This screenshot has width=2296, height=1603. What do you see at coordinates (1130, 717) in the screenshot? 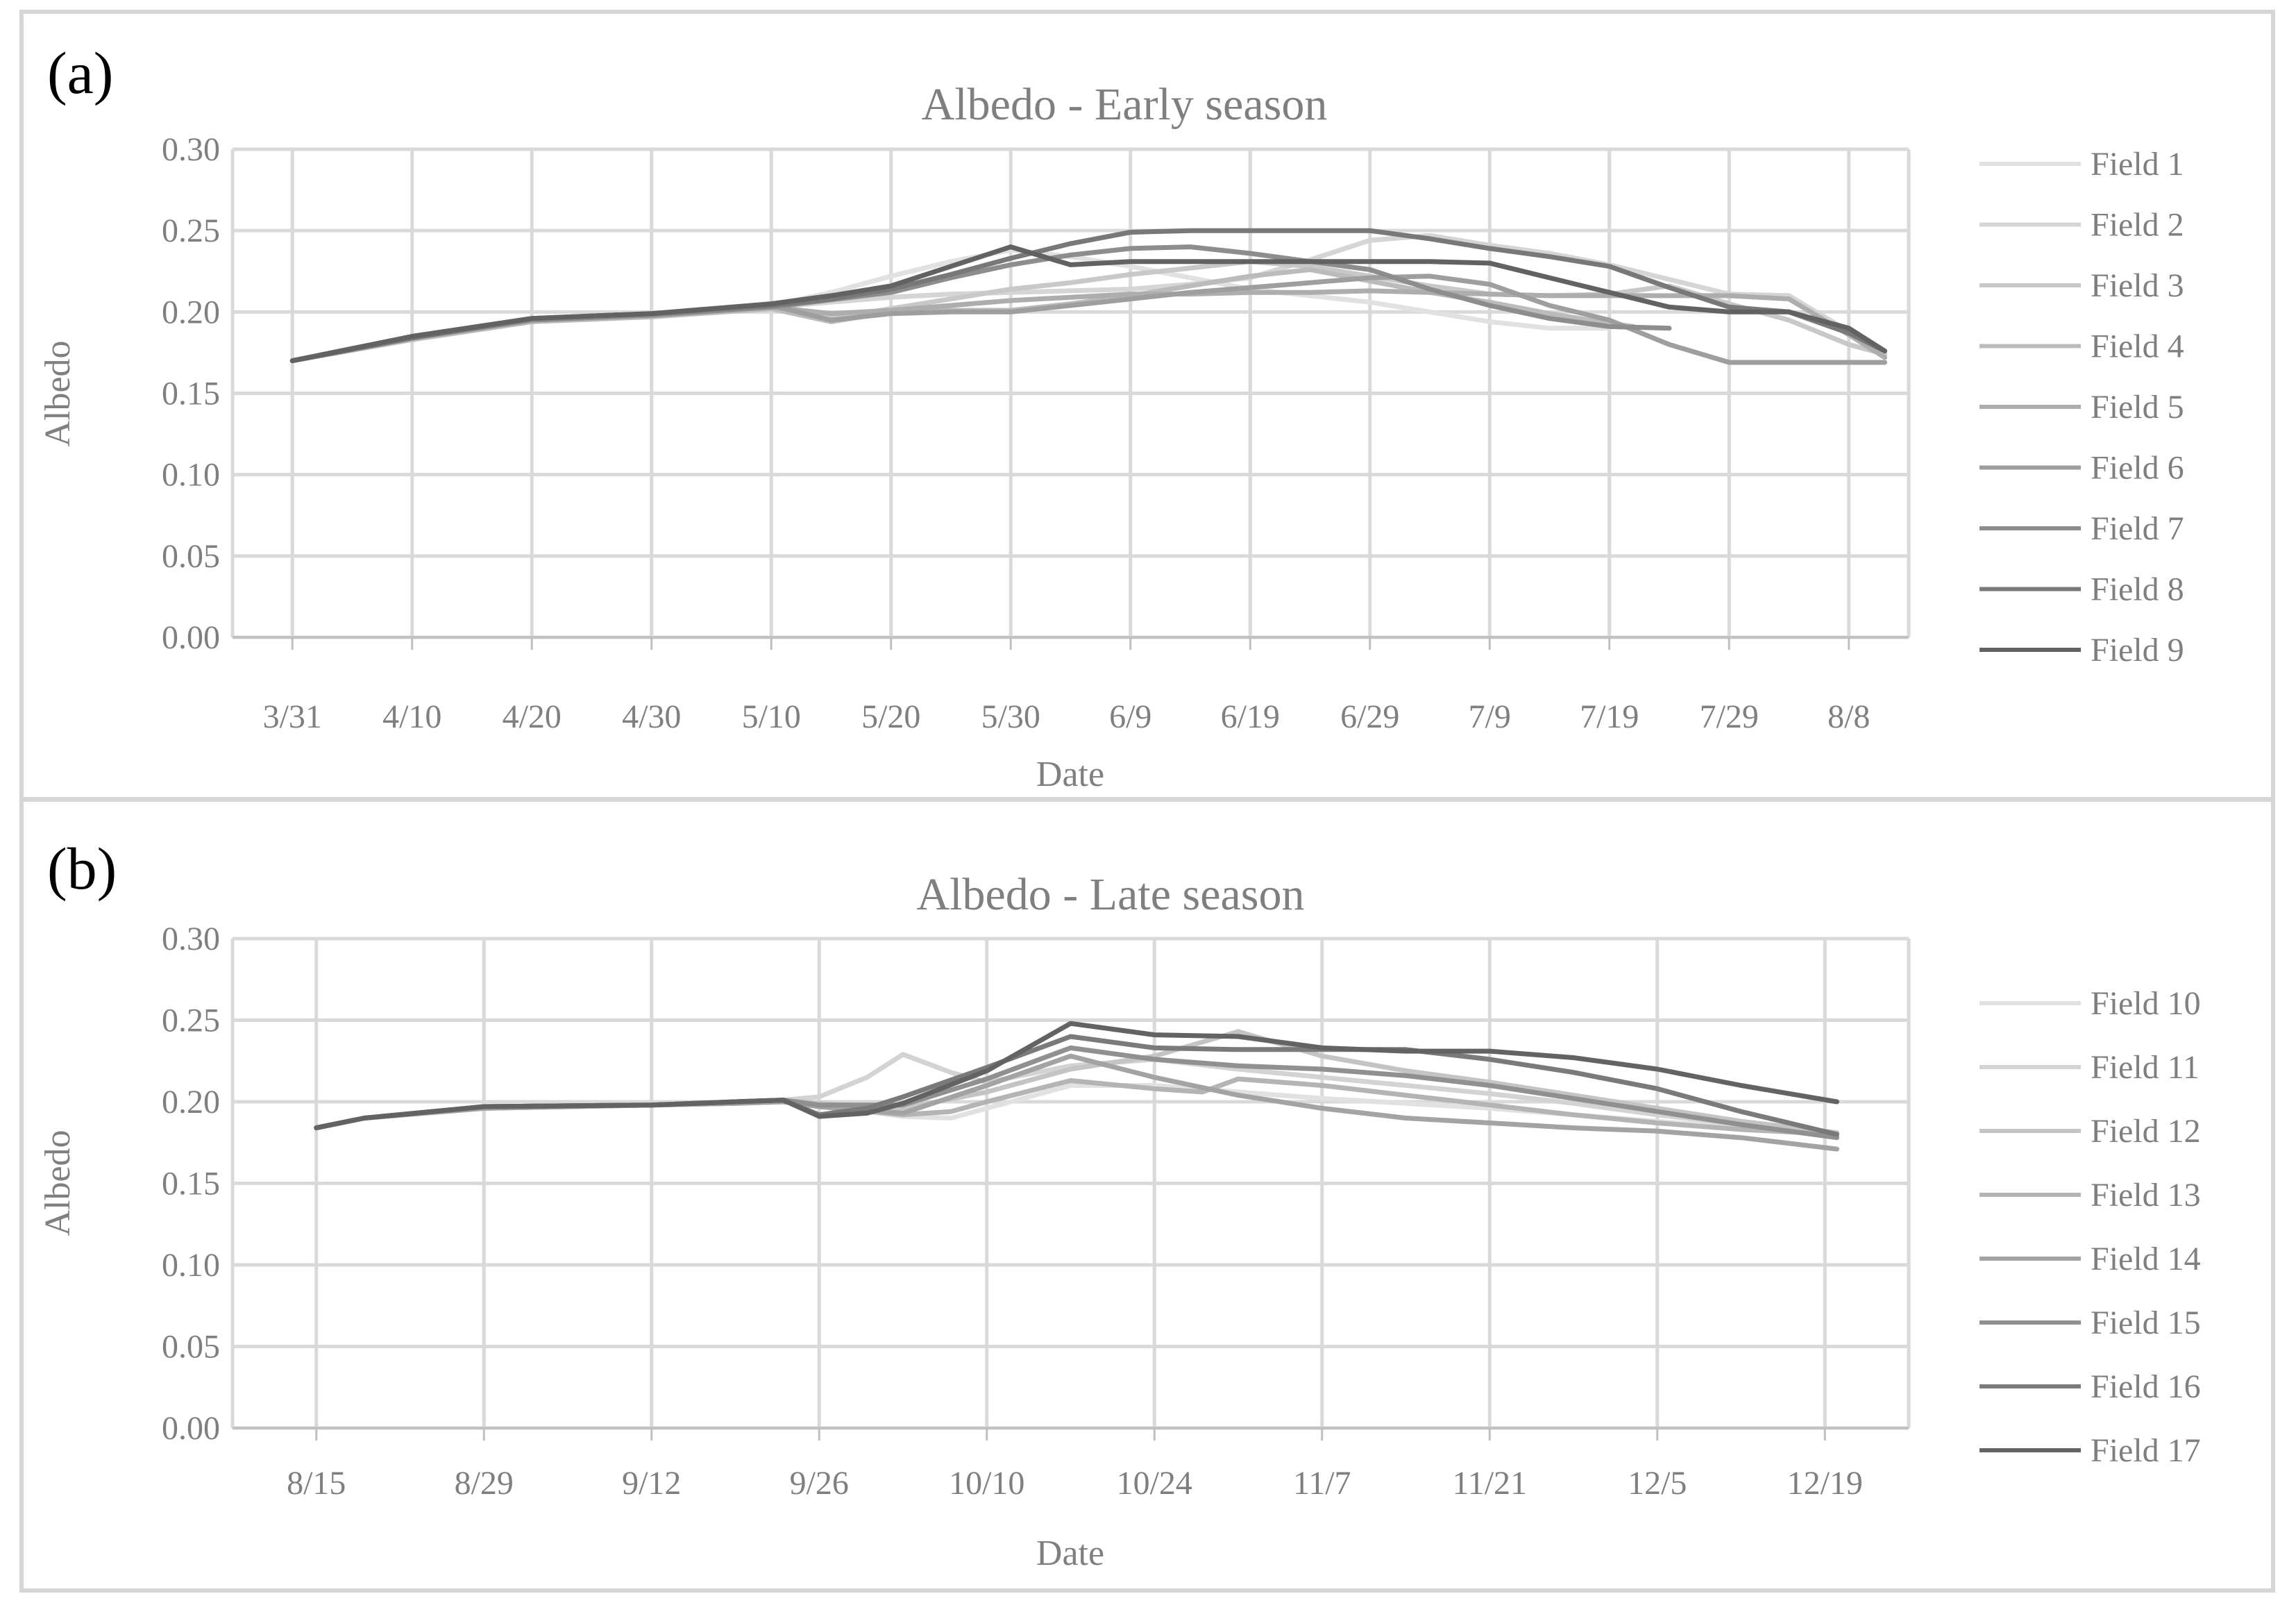
I see `x-axis-tick-label: 6/9` at bounding box center [1130, 717].